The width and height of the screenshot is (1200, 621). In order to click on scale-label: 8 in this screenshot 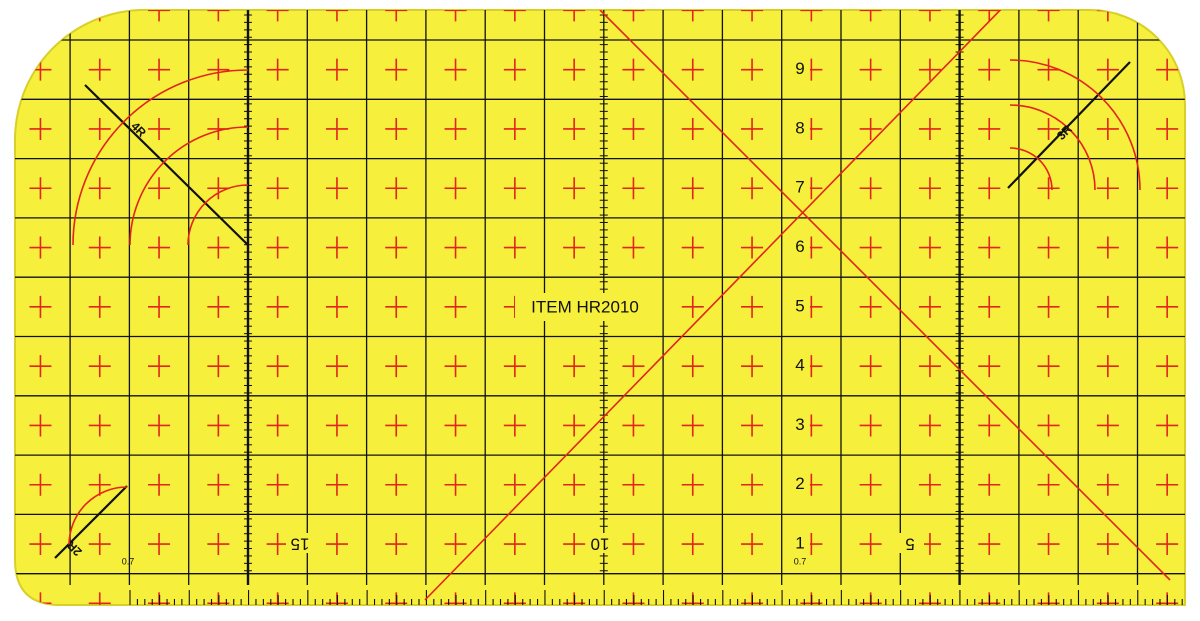, I will do `click(799, 127)`.